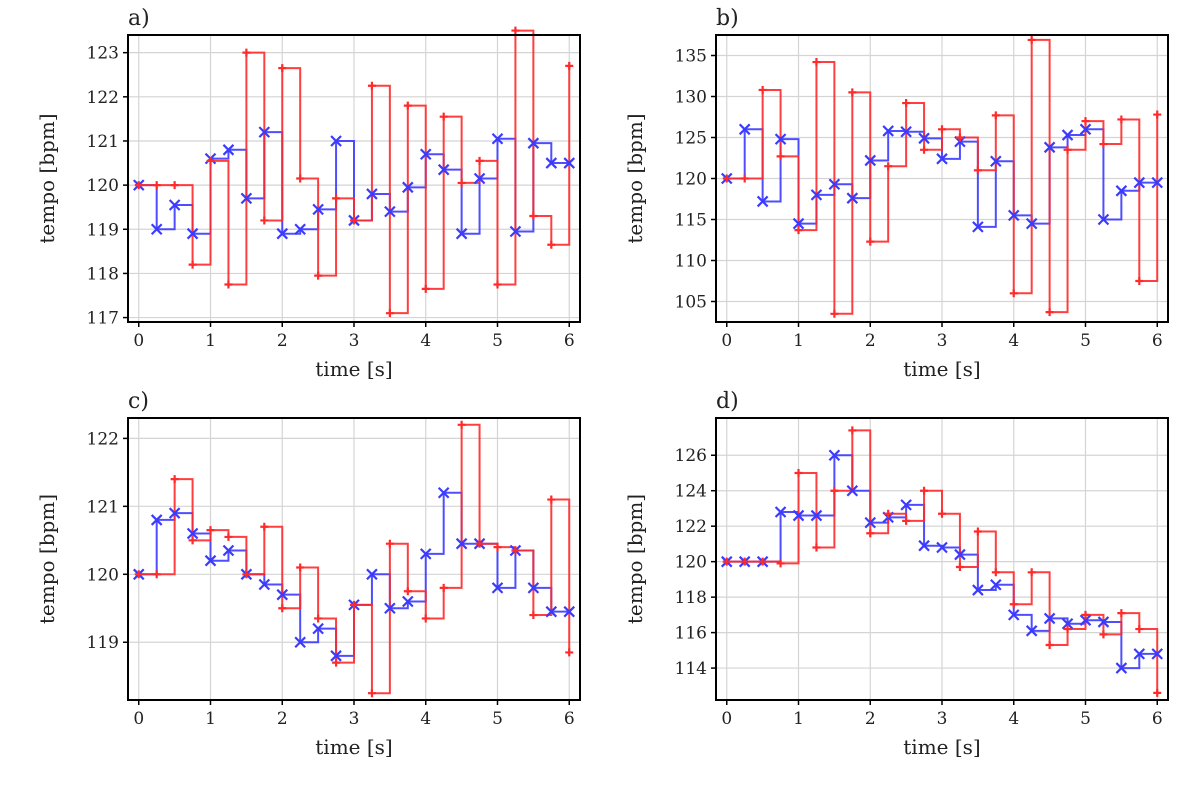 The width and height of the screenshot is (1200, 807). What do you see at coordinates (354, 719) in the screenshot?
I see `x-tick-label: 3` at bounding box center [354, 719].